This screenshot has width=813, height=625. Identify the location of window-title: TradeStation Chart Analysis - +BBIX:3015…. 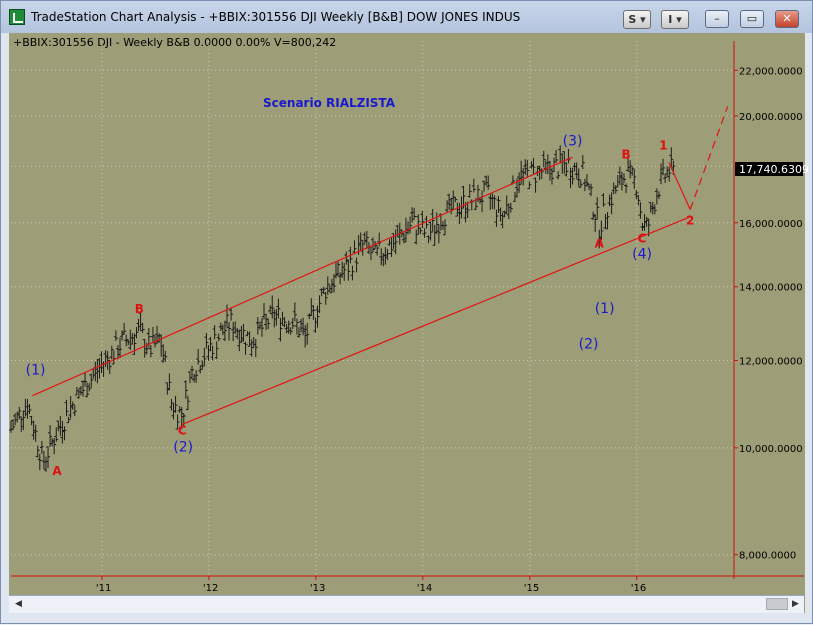
(276, 17).